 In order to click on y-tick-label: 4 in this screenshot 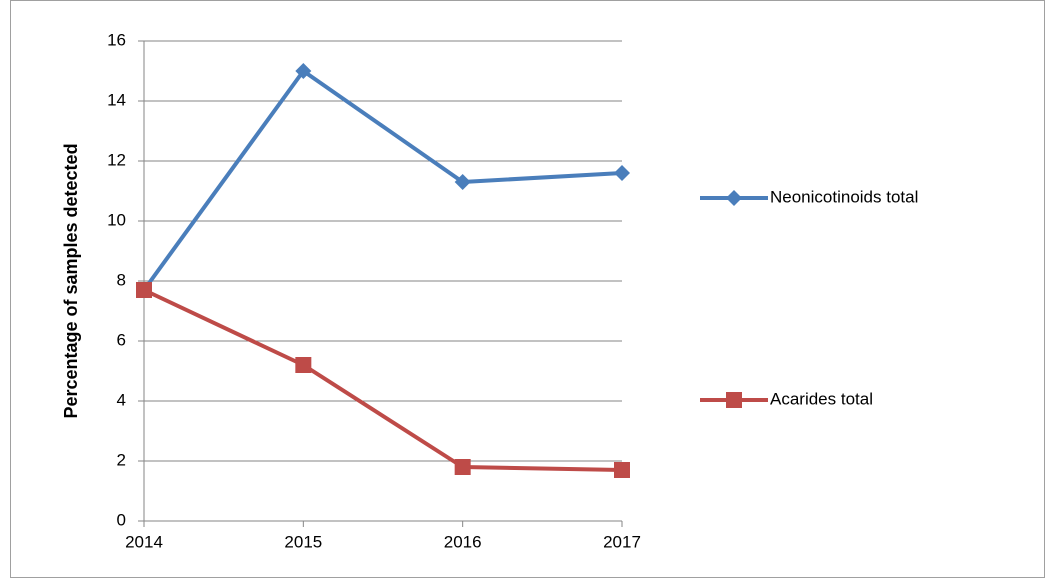, I will do `click(121, 399)`.